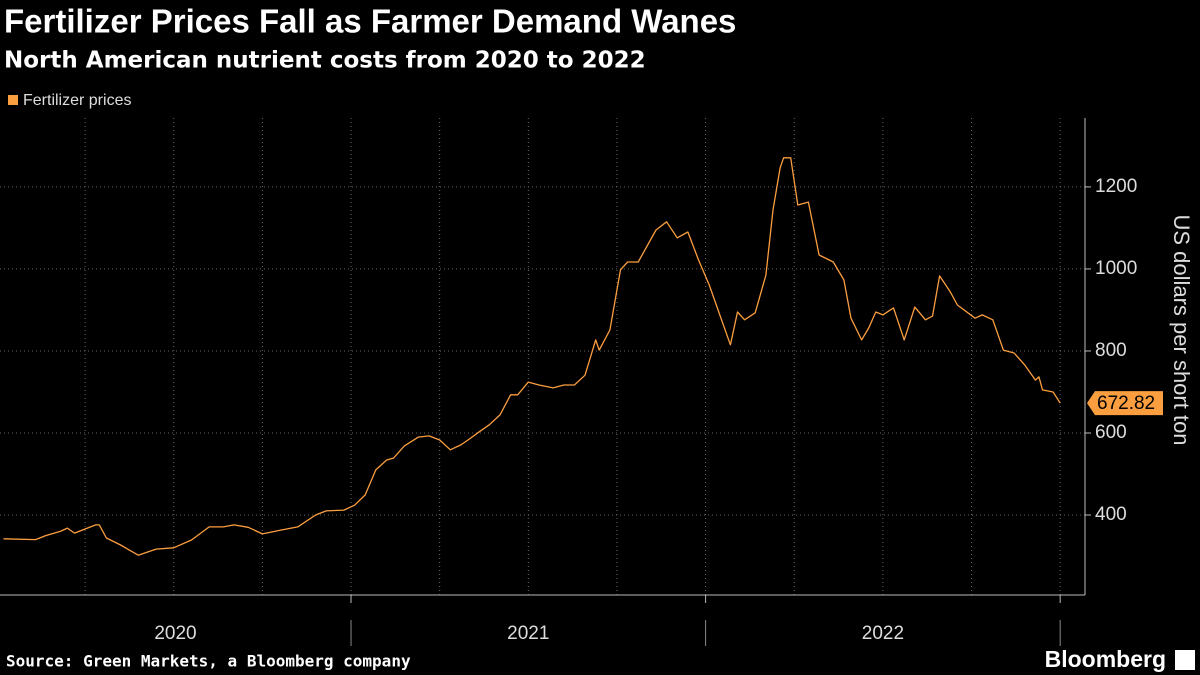  What do you see at coordinates (1111, 514) in the screenshot?
I see `y-tick-label: 400` at bounding box center [1111, 514].